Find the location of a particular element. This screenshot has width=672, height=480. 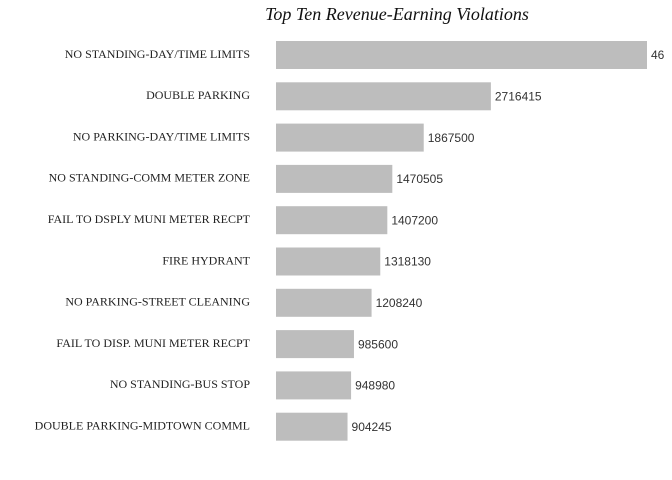

category-label: NO STANDING-COMM METER ZONE is located at coordinates (149, 178).